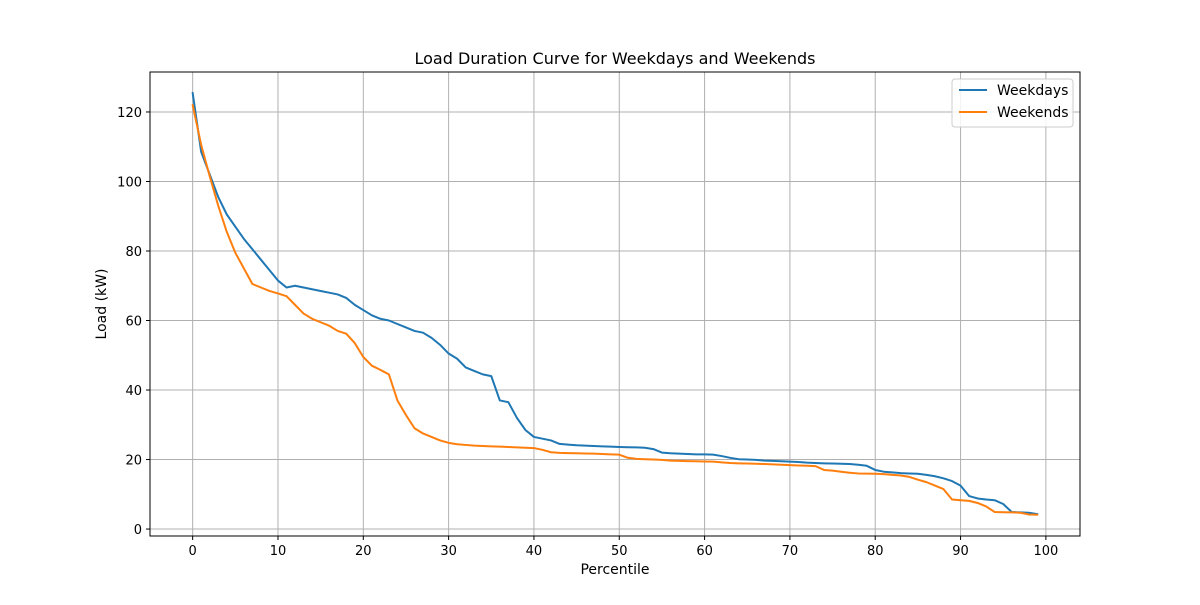 The image size is (1200, 605). Describe the element at coordinates (960, 551) in the screenshot. I see `x-tick-label: 90` at that location.